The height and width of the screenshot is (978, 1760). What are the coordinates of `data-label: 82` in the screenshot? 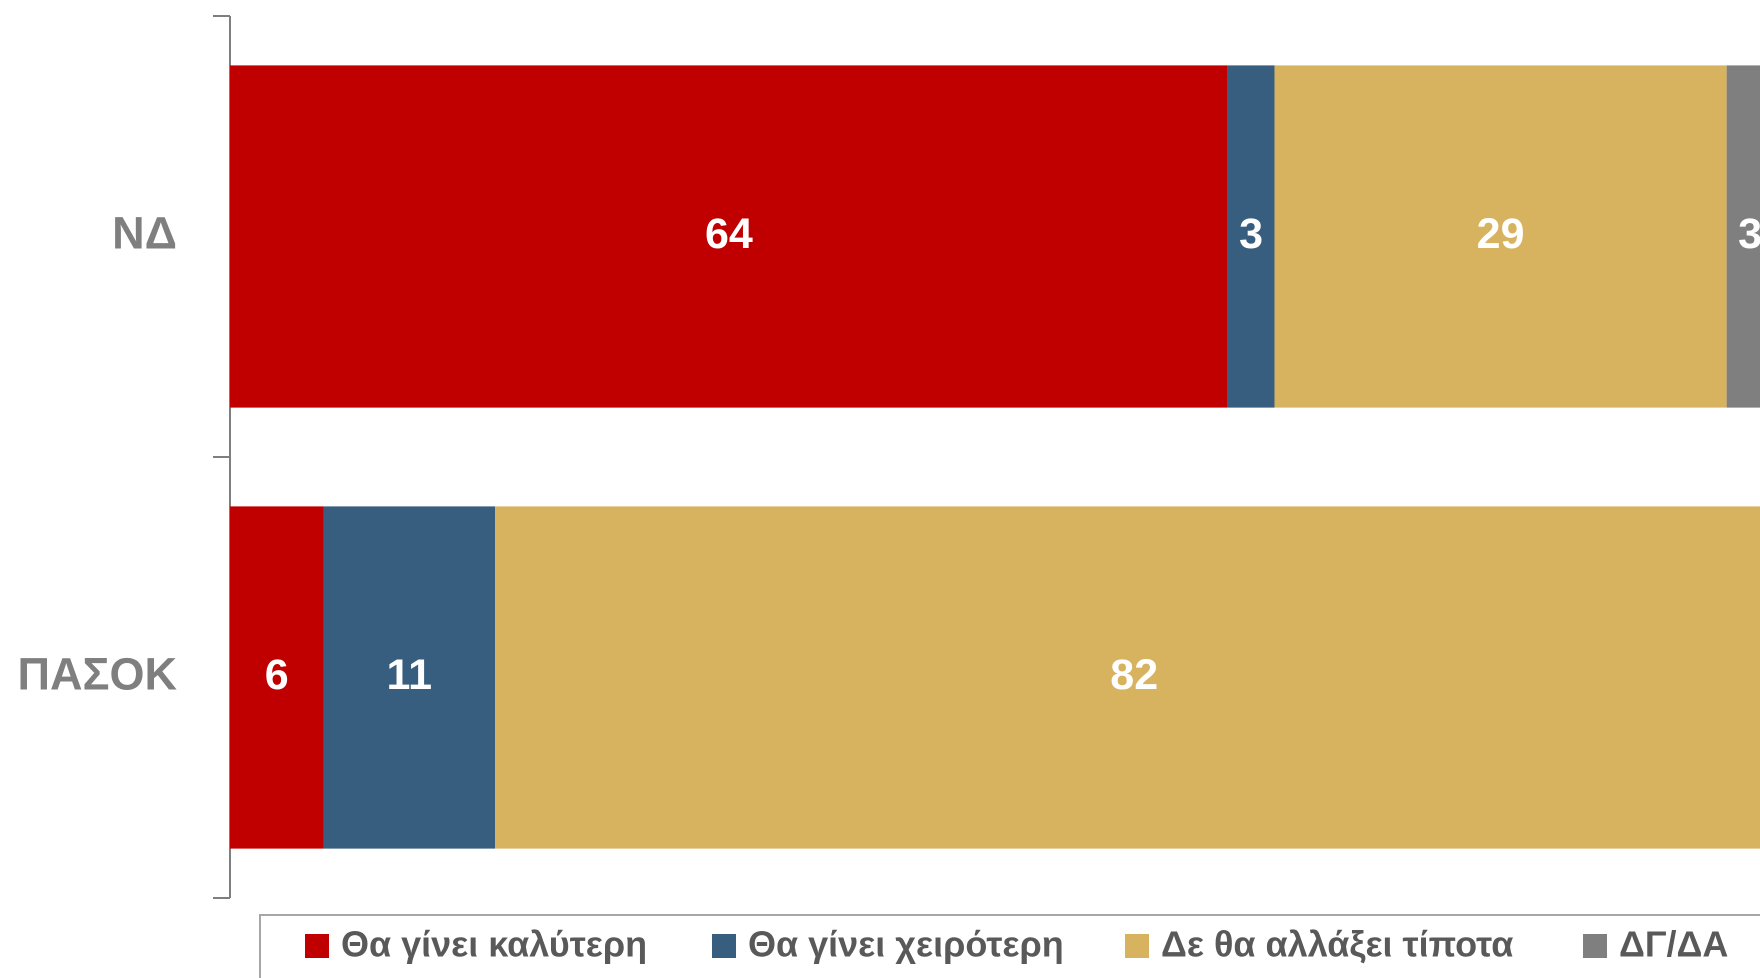 It's located at (1134, 675).